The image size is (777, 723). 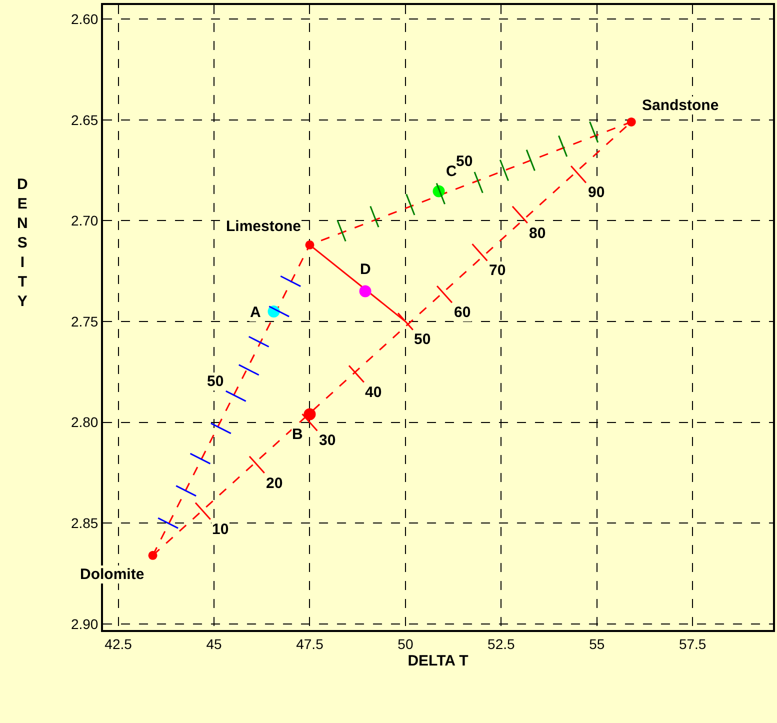 I want to click on y-tick-label: 2.75, so click(x=84, y=321).